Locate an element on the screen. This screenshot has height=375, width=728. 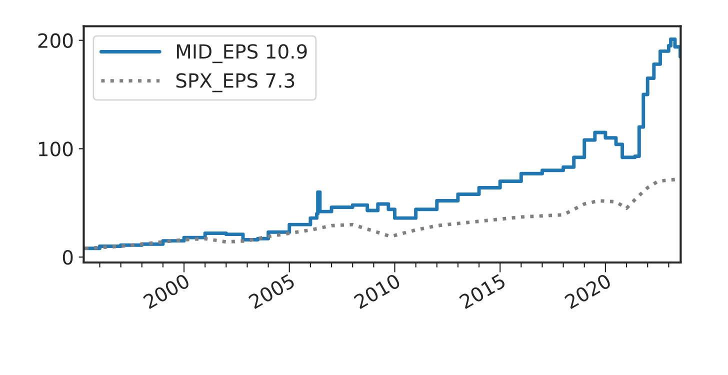
legend-label: SPX_EPS 7.3 is located at coordinates (235, 82).